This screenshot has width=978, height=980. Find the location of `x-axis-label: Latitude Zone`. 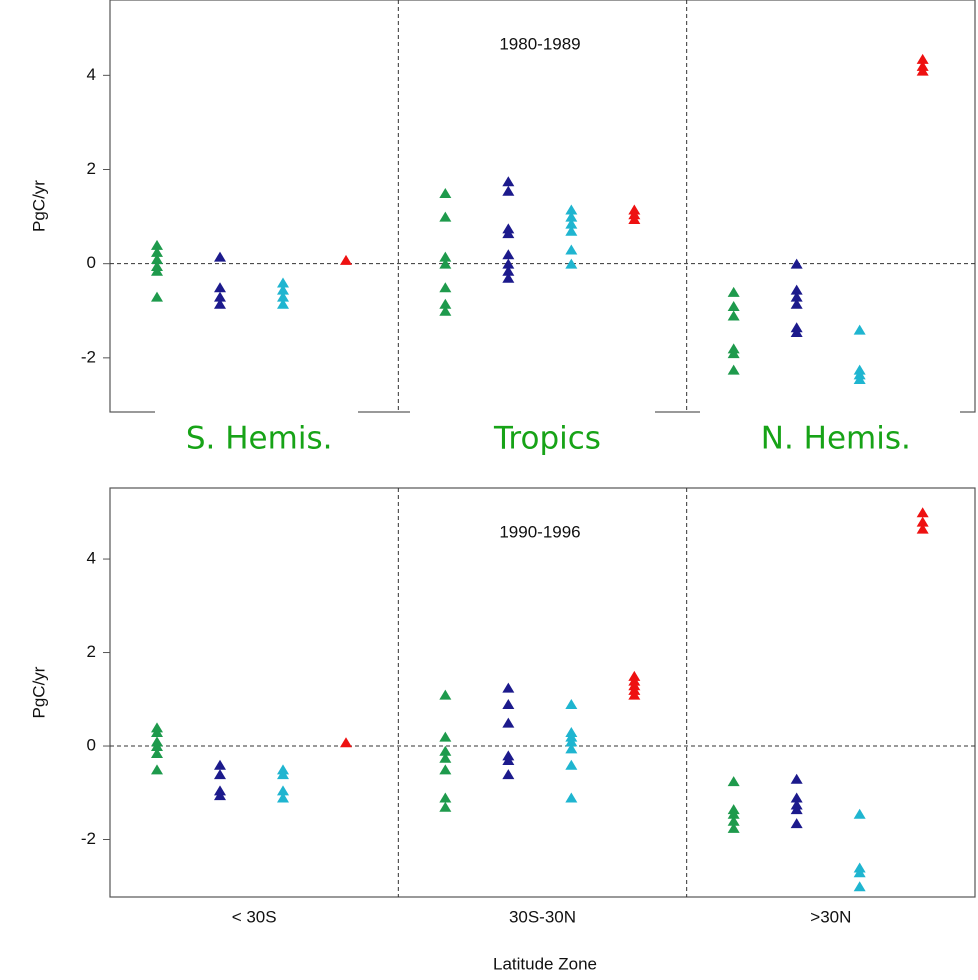

x-axis-label: Latitude Zone is located at coordinates (545, 963).